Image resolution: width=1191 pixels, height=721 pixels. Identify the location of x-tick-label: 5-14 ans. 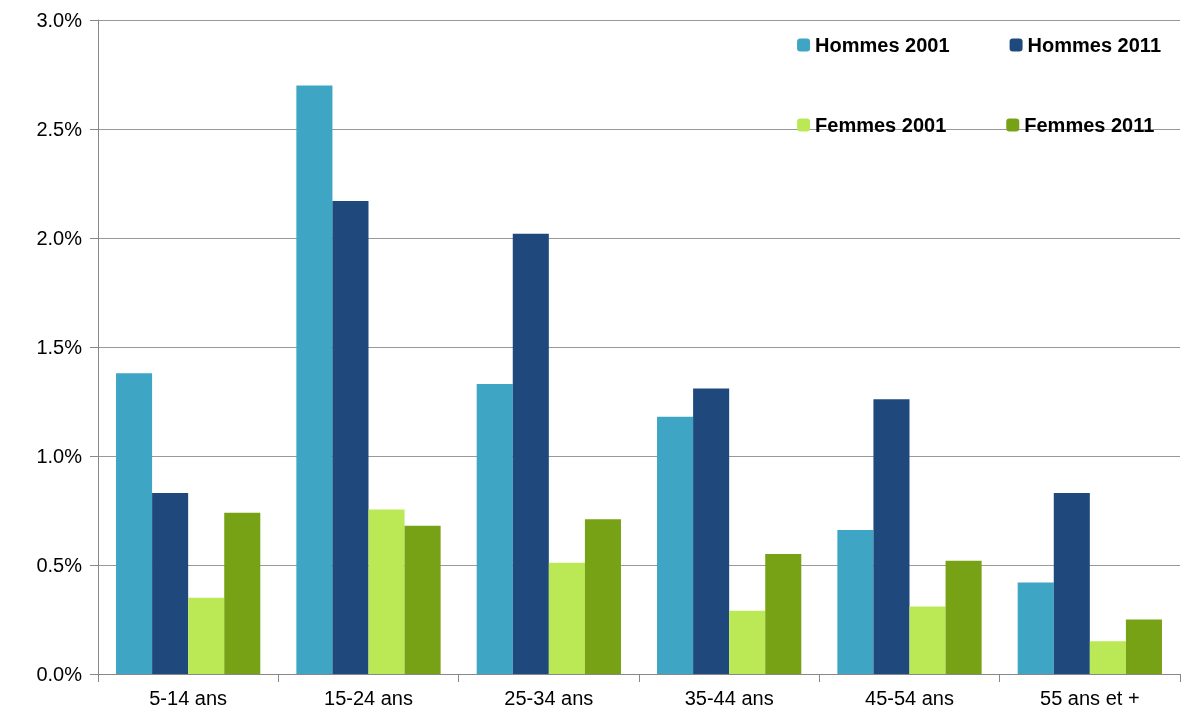
(188, 698).